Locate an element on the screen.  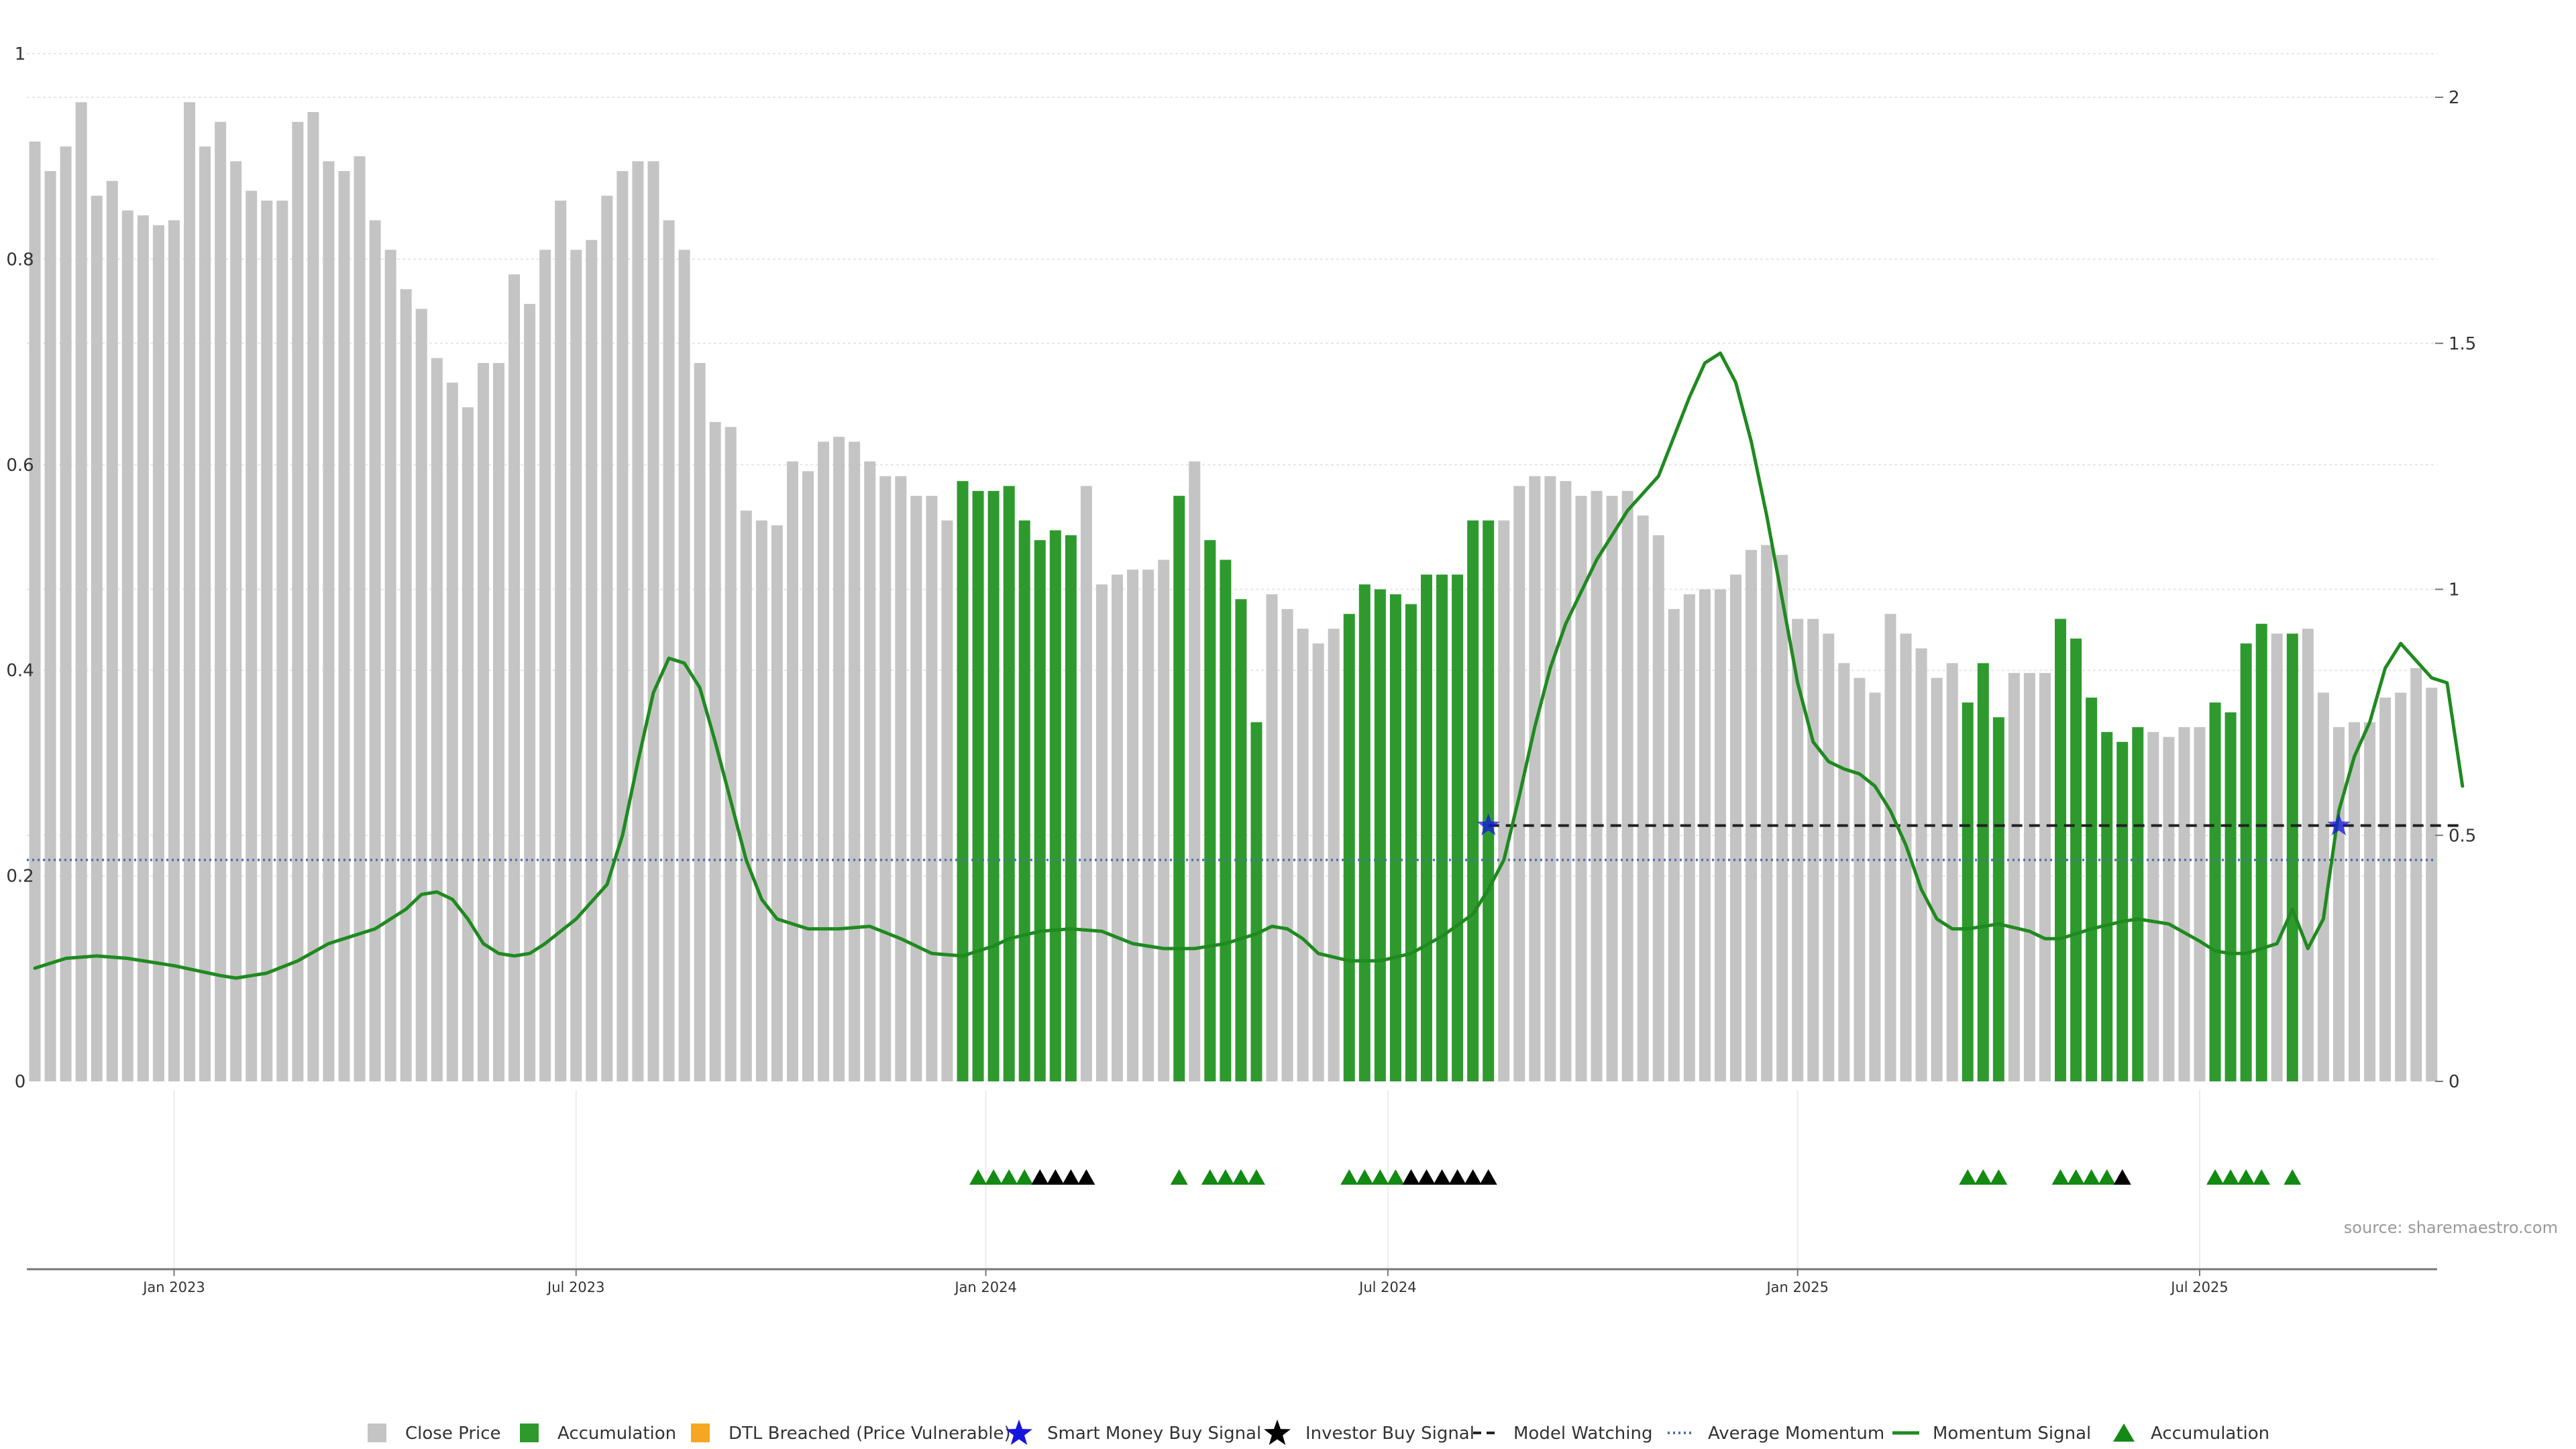
x-tick-label: Jan 2024 is located at coordinates (985, 1287).